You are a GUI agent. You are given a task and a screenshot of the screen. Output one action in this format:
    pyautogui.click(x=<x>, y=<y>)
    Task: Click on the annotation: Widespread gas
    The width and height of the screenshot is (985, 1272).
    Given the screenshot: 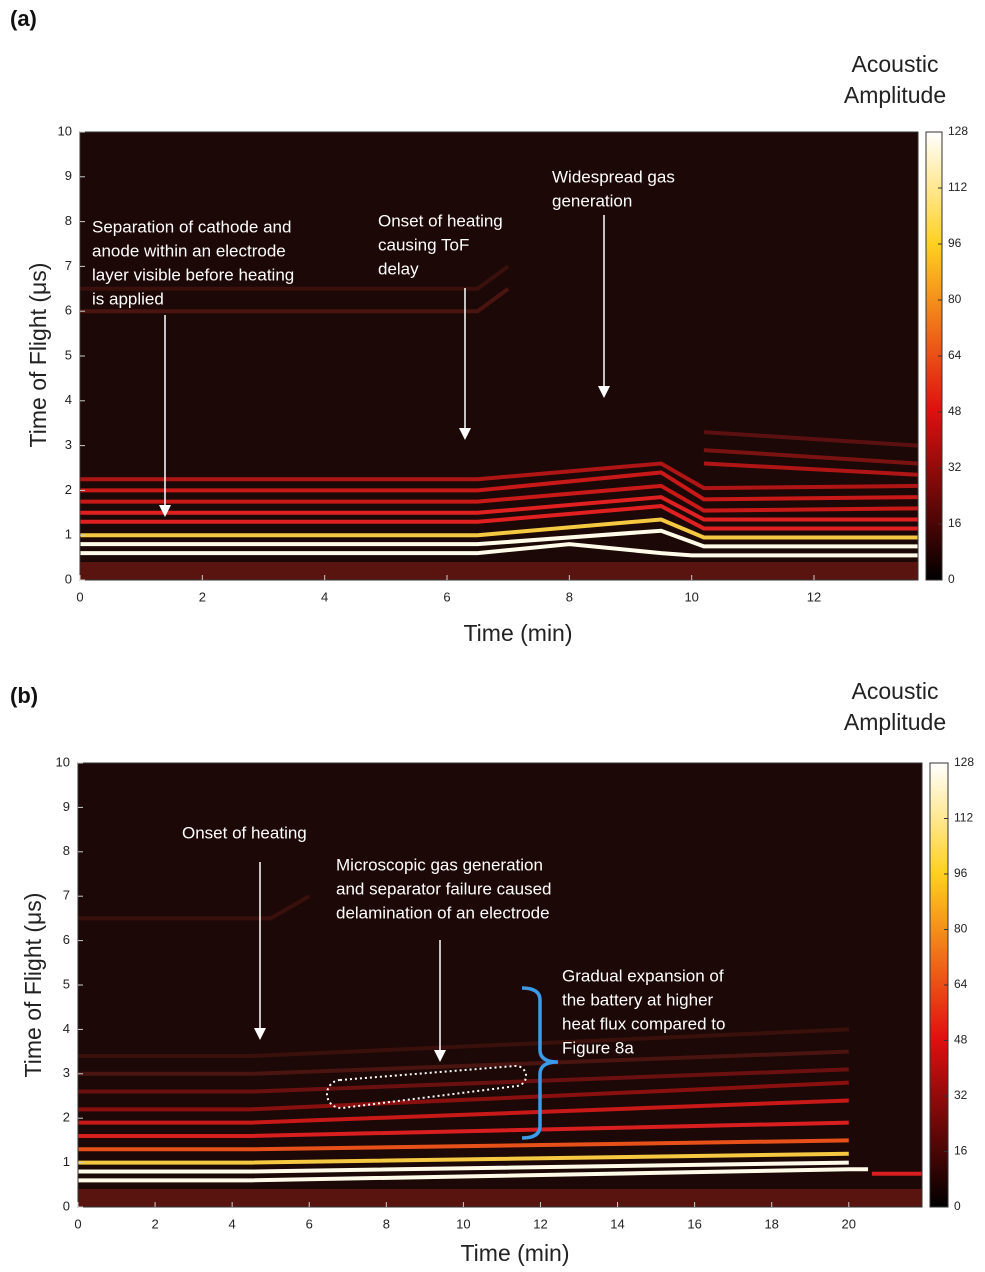 What is the action you would take?
    pyautogui.click(x=613, y=176)
    